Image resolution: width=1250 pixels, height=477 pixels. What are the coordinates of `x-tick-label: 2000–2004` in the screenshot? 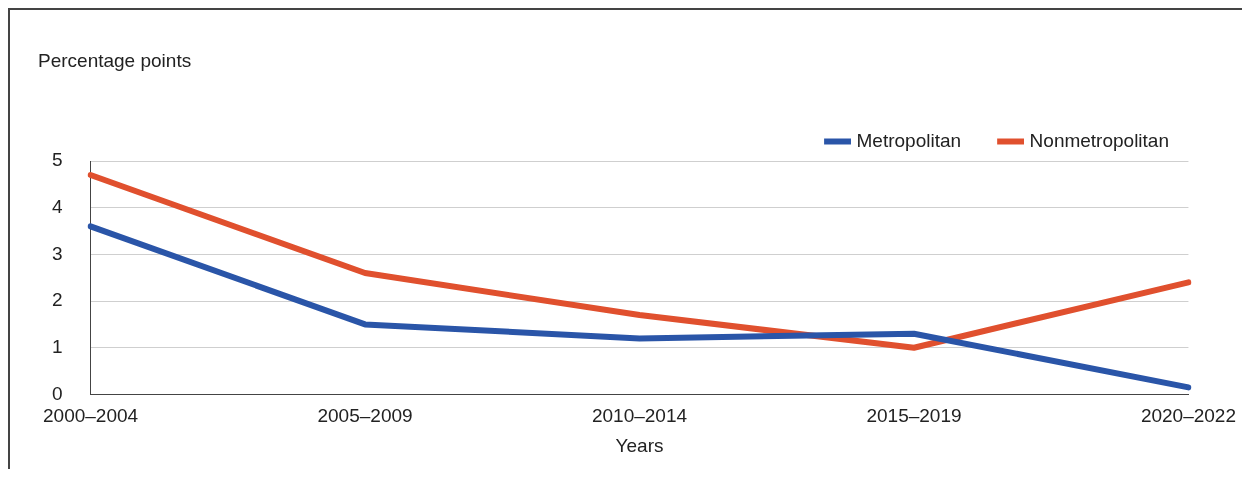 It's located at (91, 416).